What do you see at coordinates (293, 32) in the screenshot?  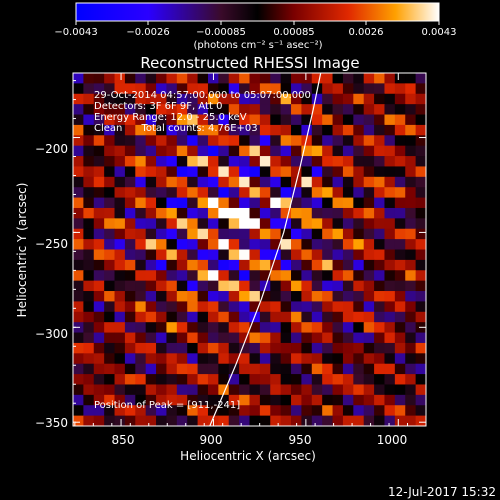 I see `colorbar-tick-label: 0.00085` at bounding box center [293, 32].